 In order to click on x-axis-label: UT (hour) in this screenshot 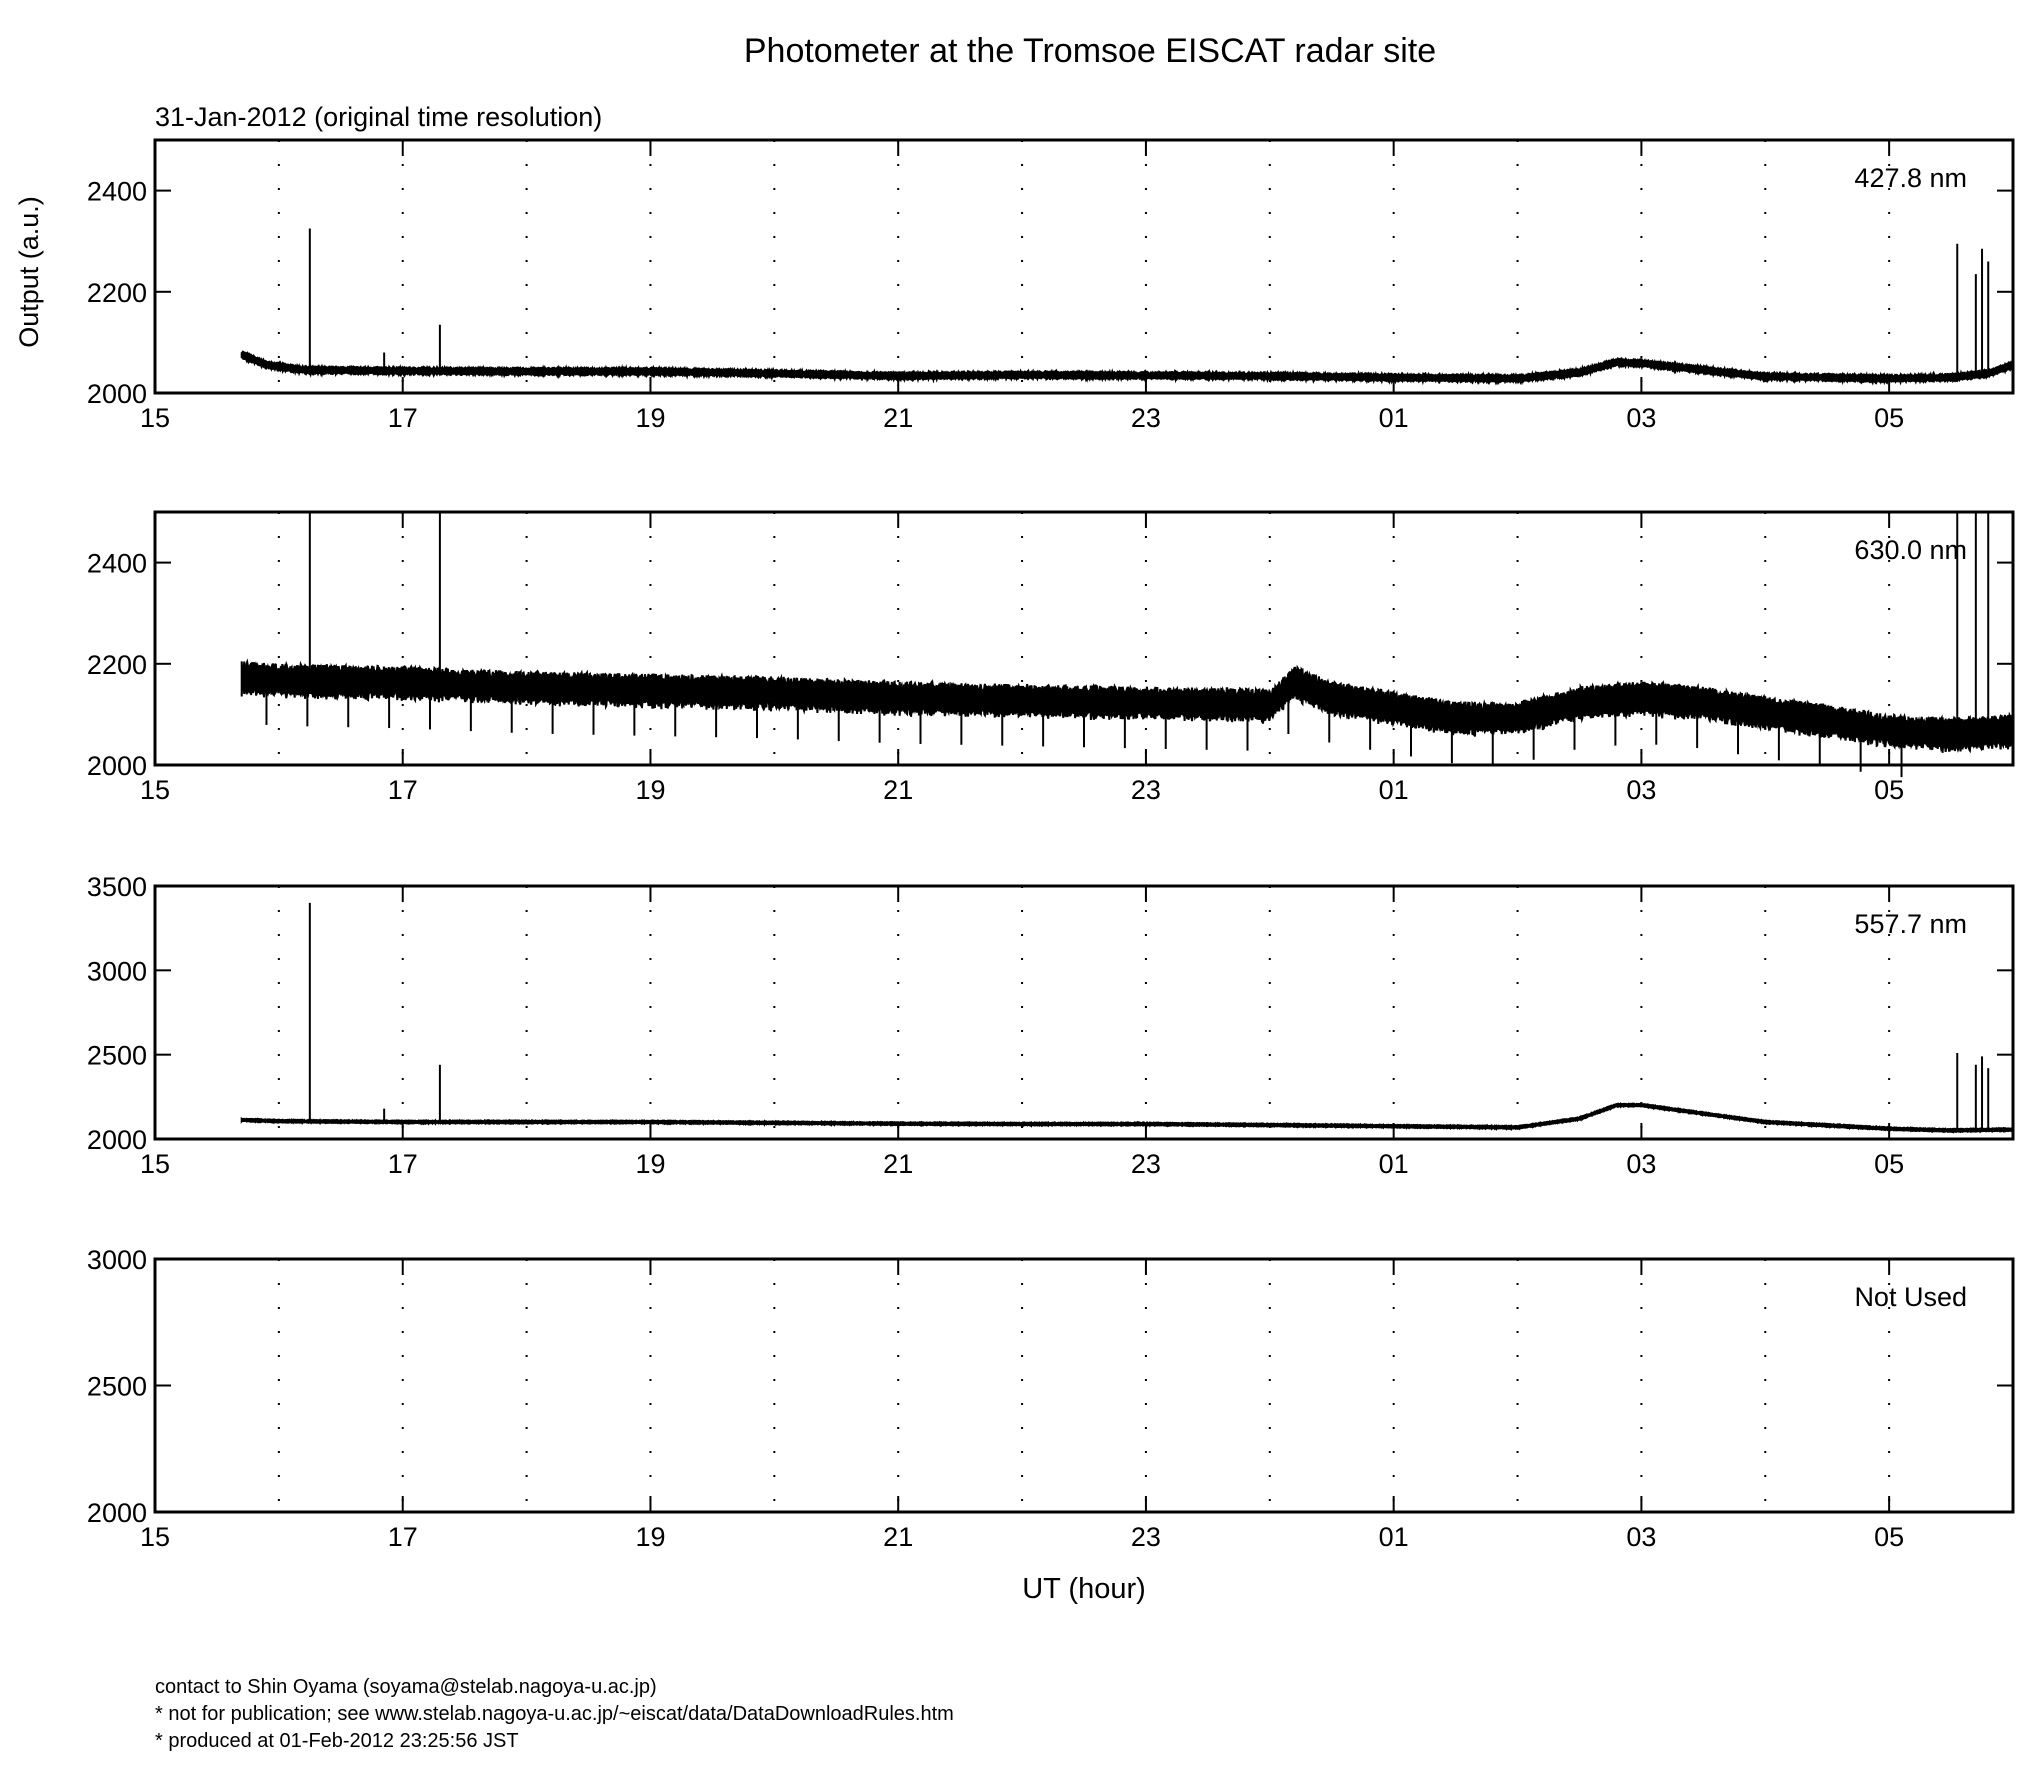, I will do `click(1084, 1589)`.